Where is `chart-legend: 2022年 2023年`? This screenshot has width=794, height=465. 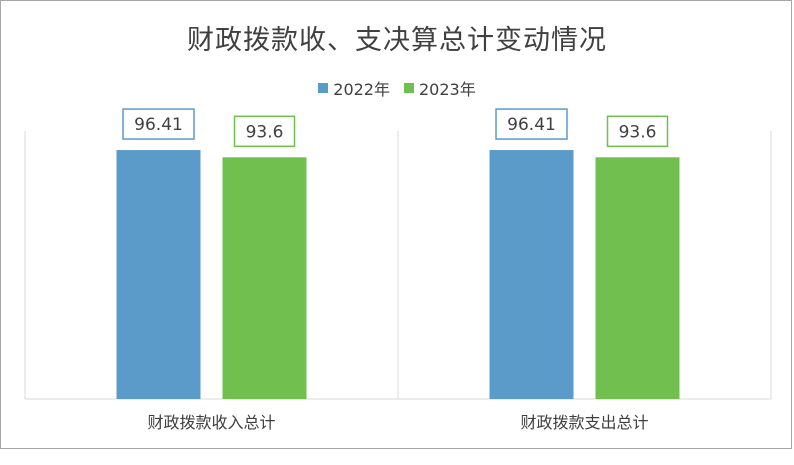 chart-legend: 2022年 2023年 is located at coordinates (397, 88).